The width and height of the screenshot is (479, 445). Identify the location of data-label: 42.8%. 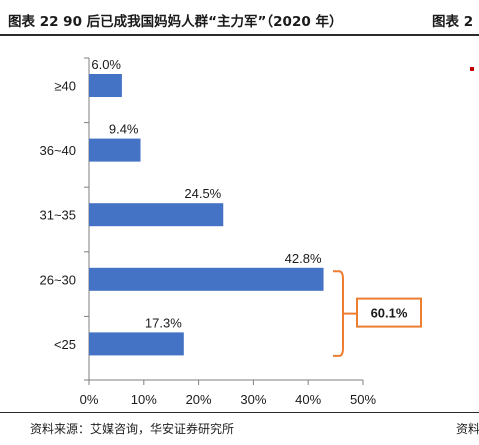
(303, 258).